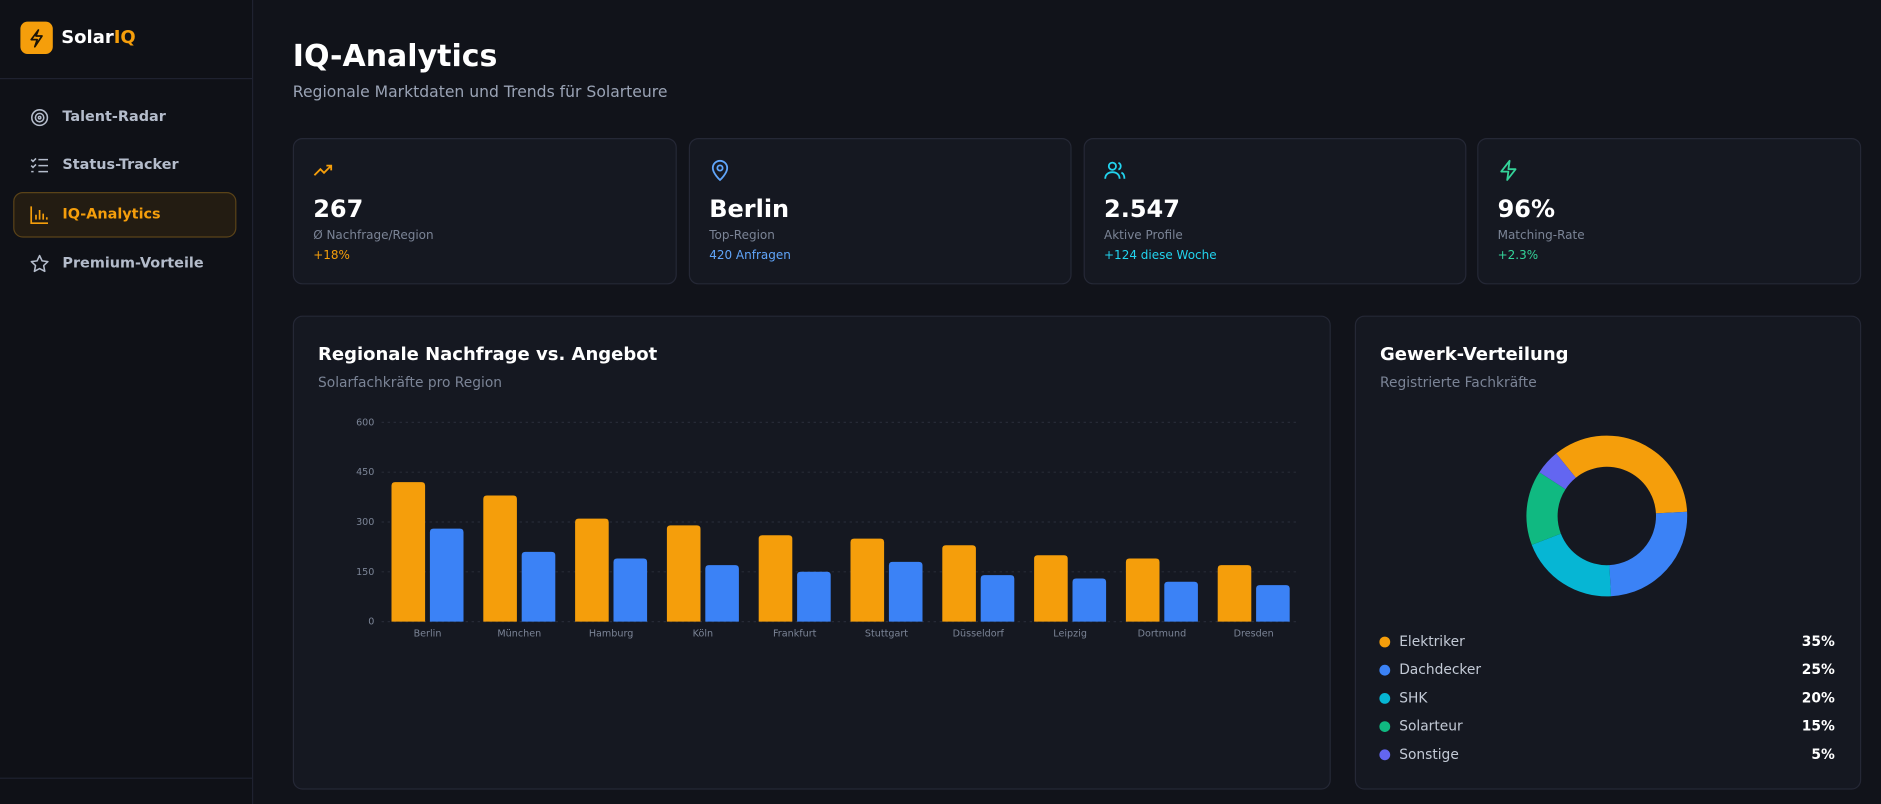  I want to click on nav-item: Status-Tracker, so click(124, 166).